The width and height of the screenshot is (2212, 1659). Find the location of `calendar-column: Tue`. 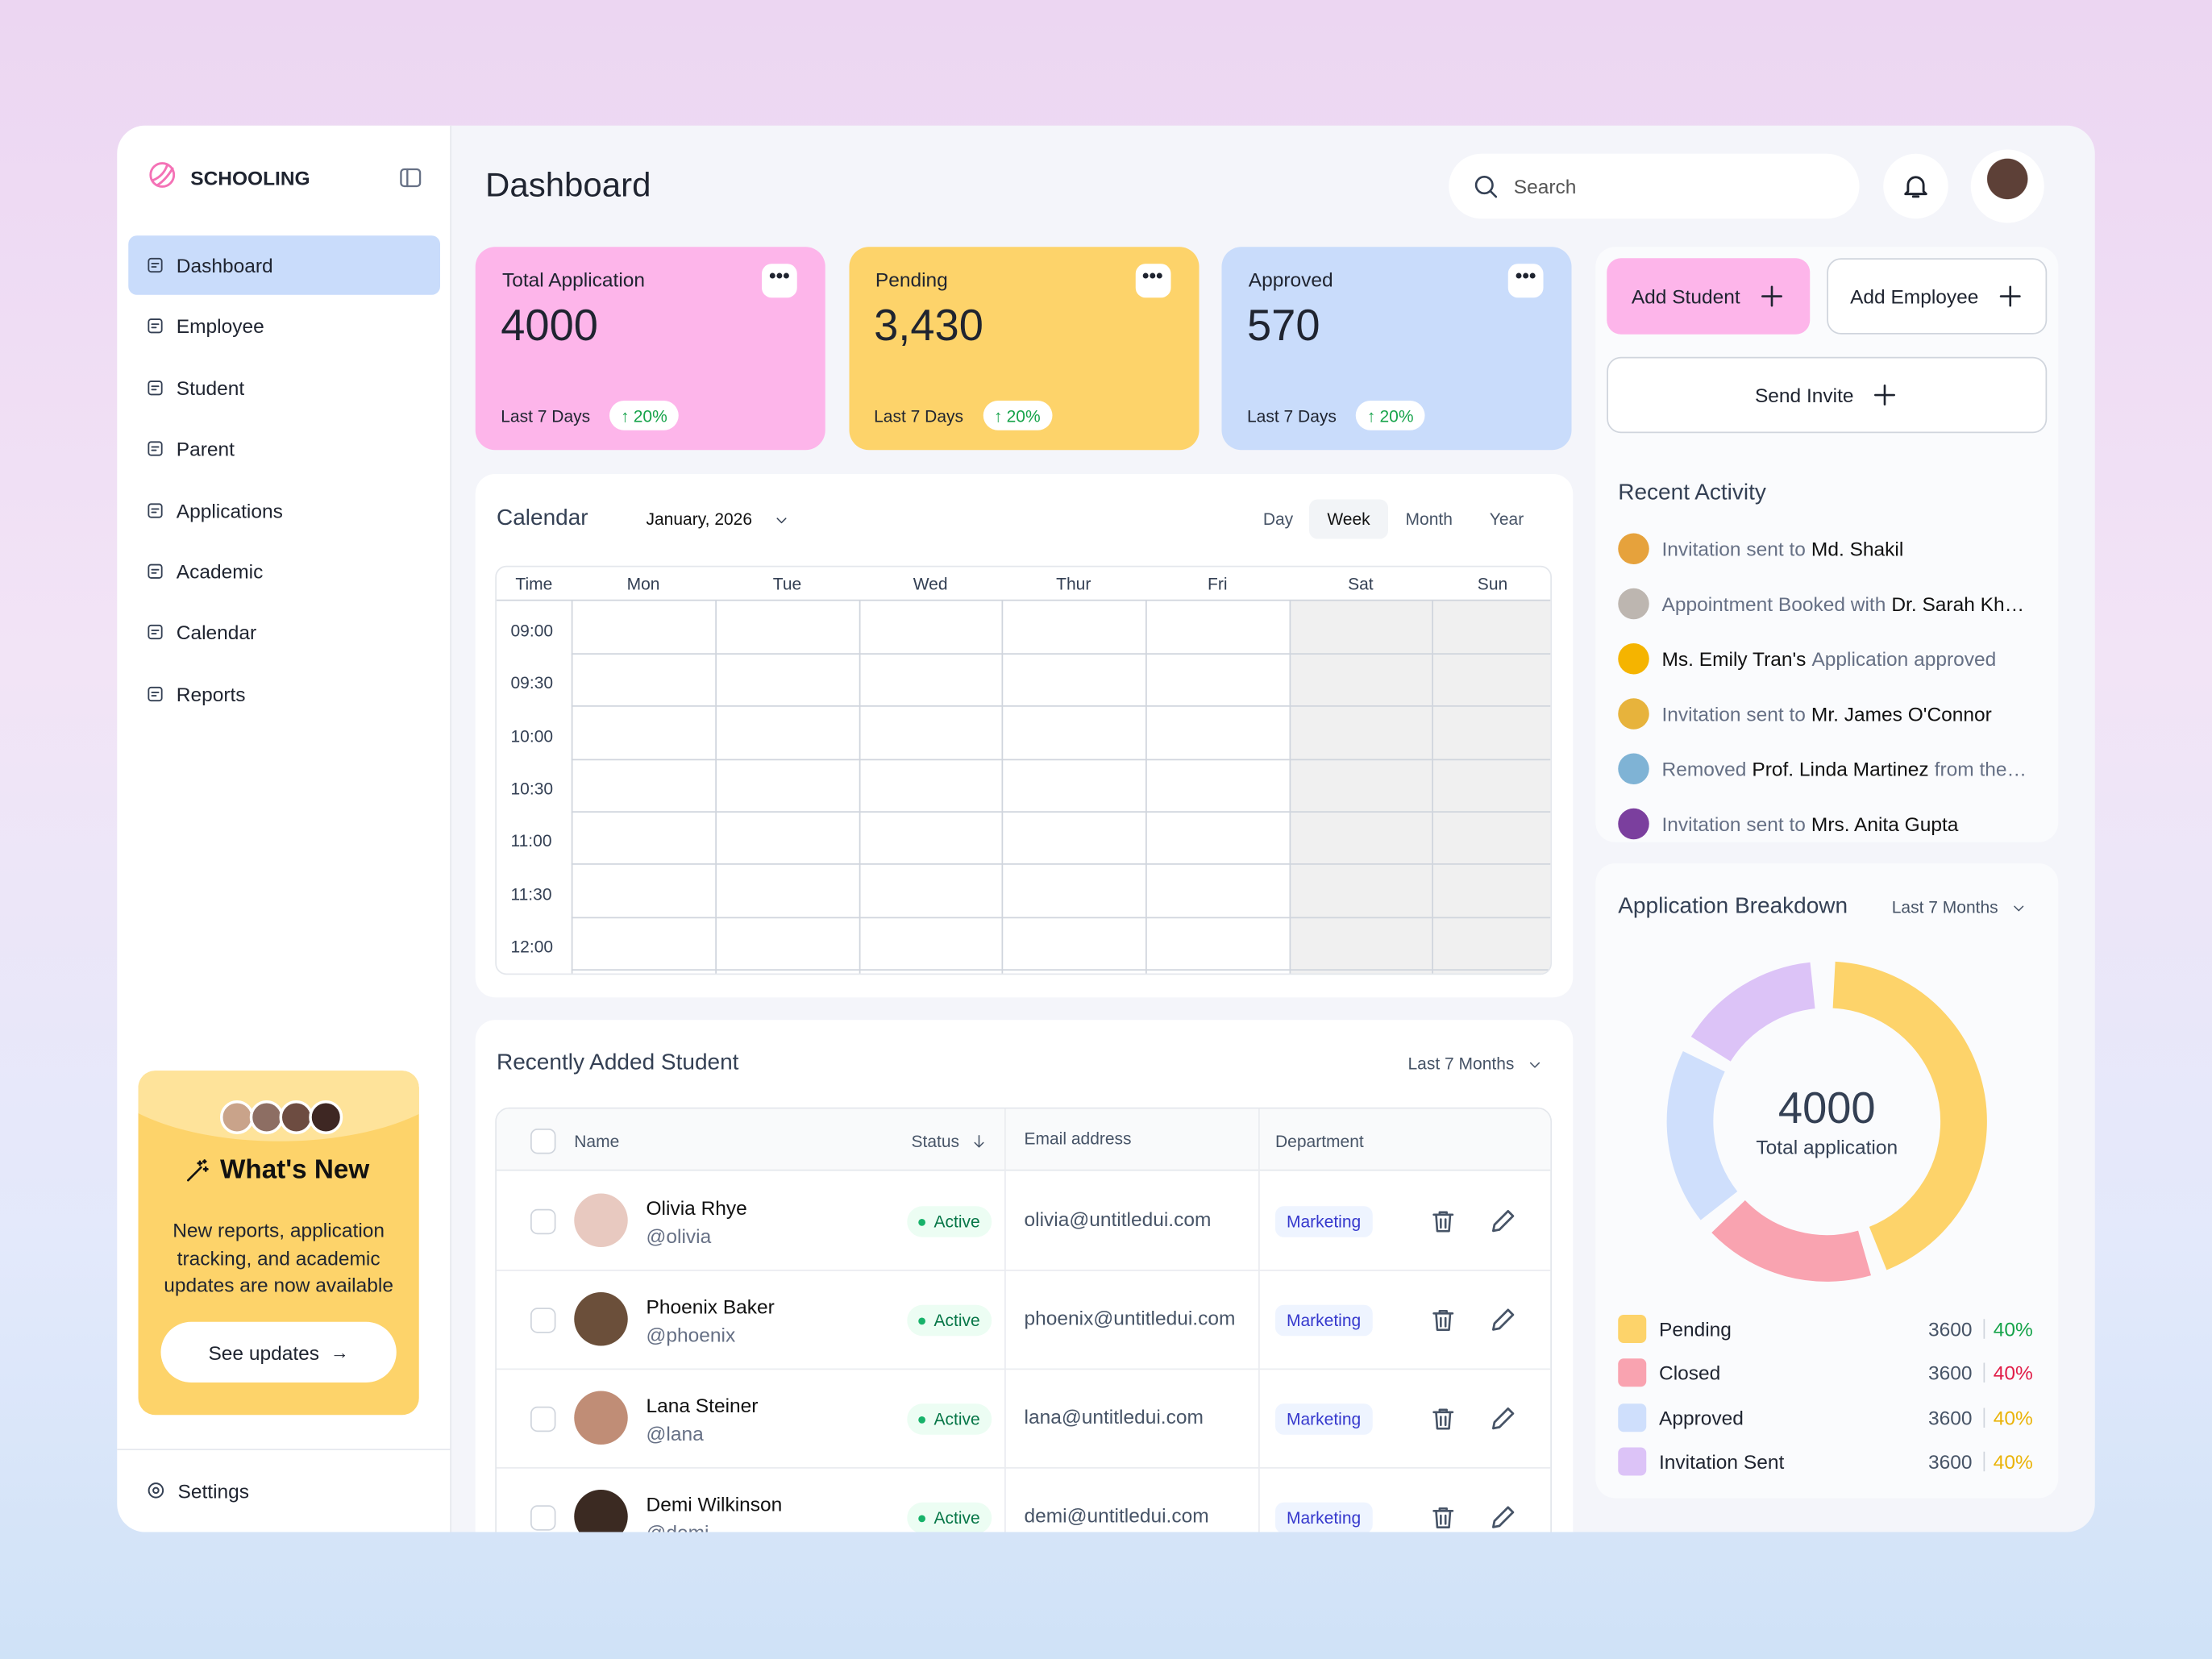

calendar-column: Tue is located at coordinates (787, 584).